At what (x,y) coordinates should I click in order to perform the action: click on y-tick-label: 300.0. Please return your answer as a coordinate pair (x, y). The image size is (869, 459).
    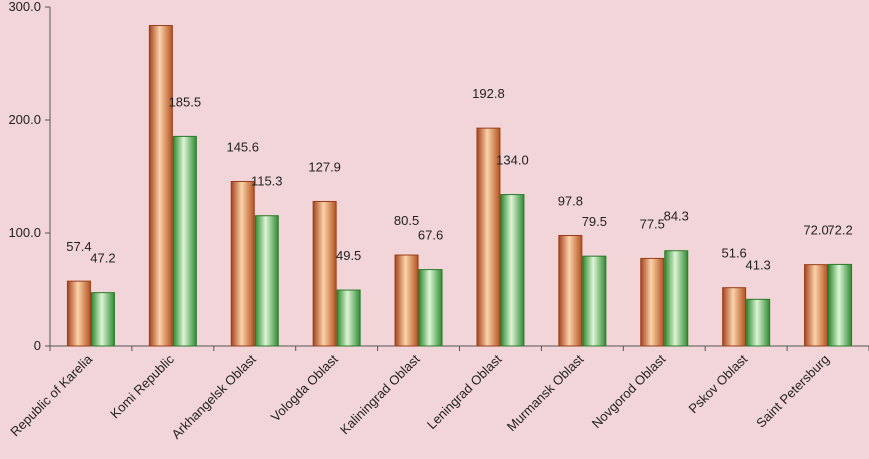
    Looking at the image, I should click on (24, 7).